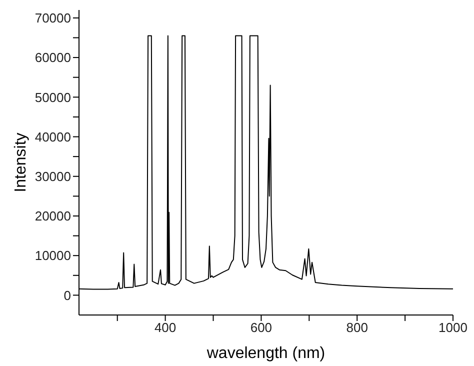 The image size is (474, 366). Describe the element at coordinates (266, 353) in the screenshot. I see `x-axis-title: wavelength (nm)` at that location.